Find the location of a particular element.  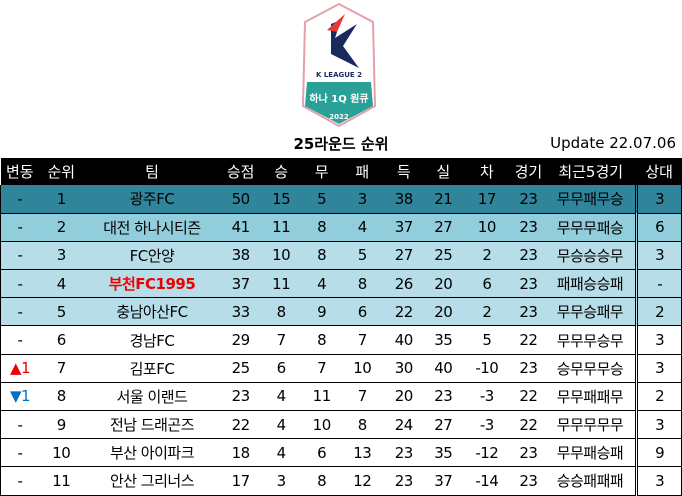

gd-cell: 10 is located at coordinates (487, 227).